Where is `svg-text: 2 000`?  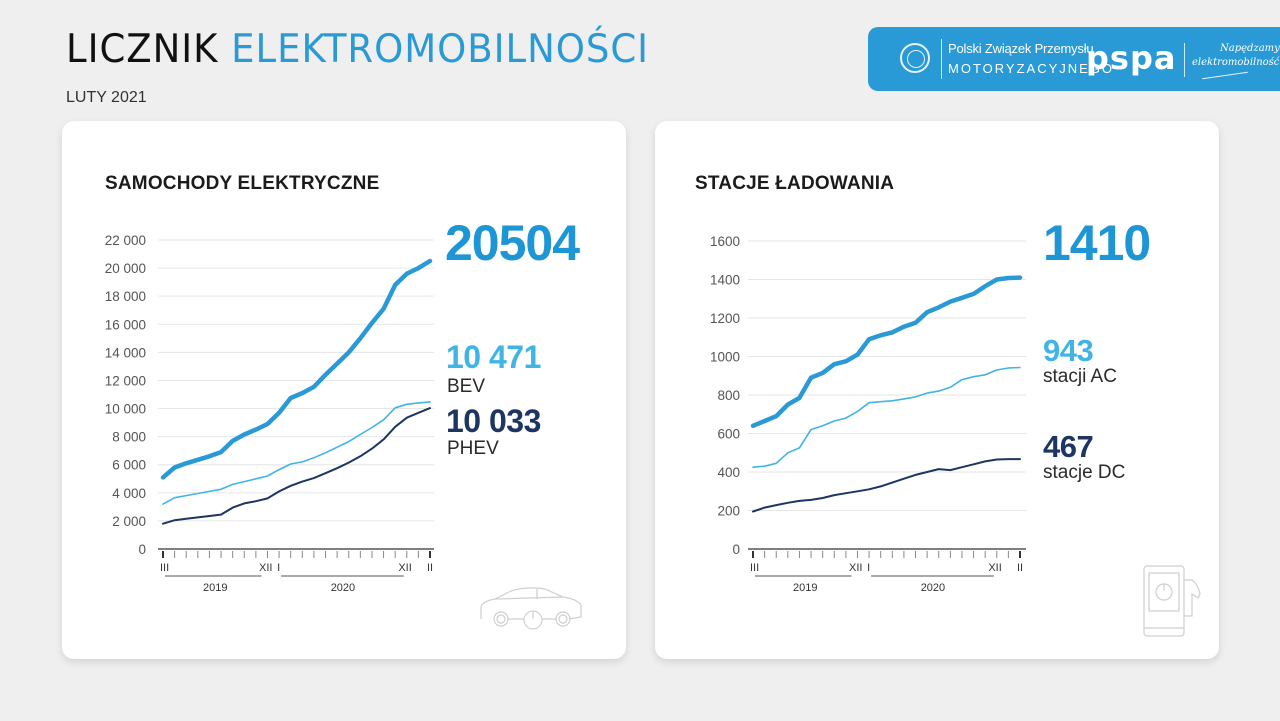 svg-text: 2 000 is located at coordinates (129, 521).